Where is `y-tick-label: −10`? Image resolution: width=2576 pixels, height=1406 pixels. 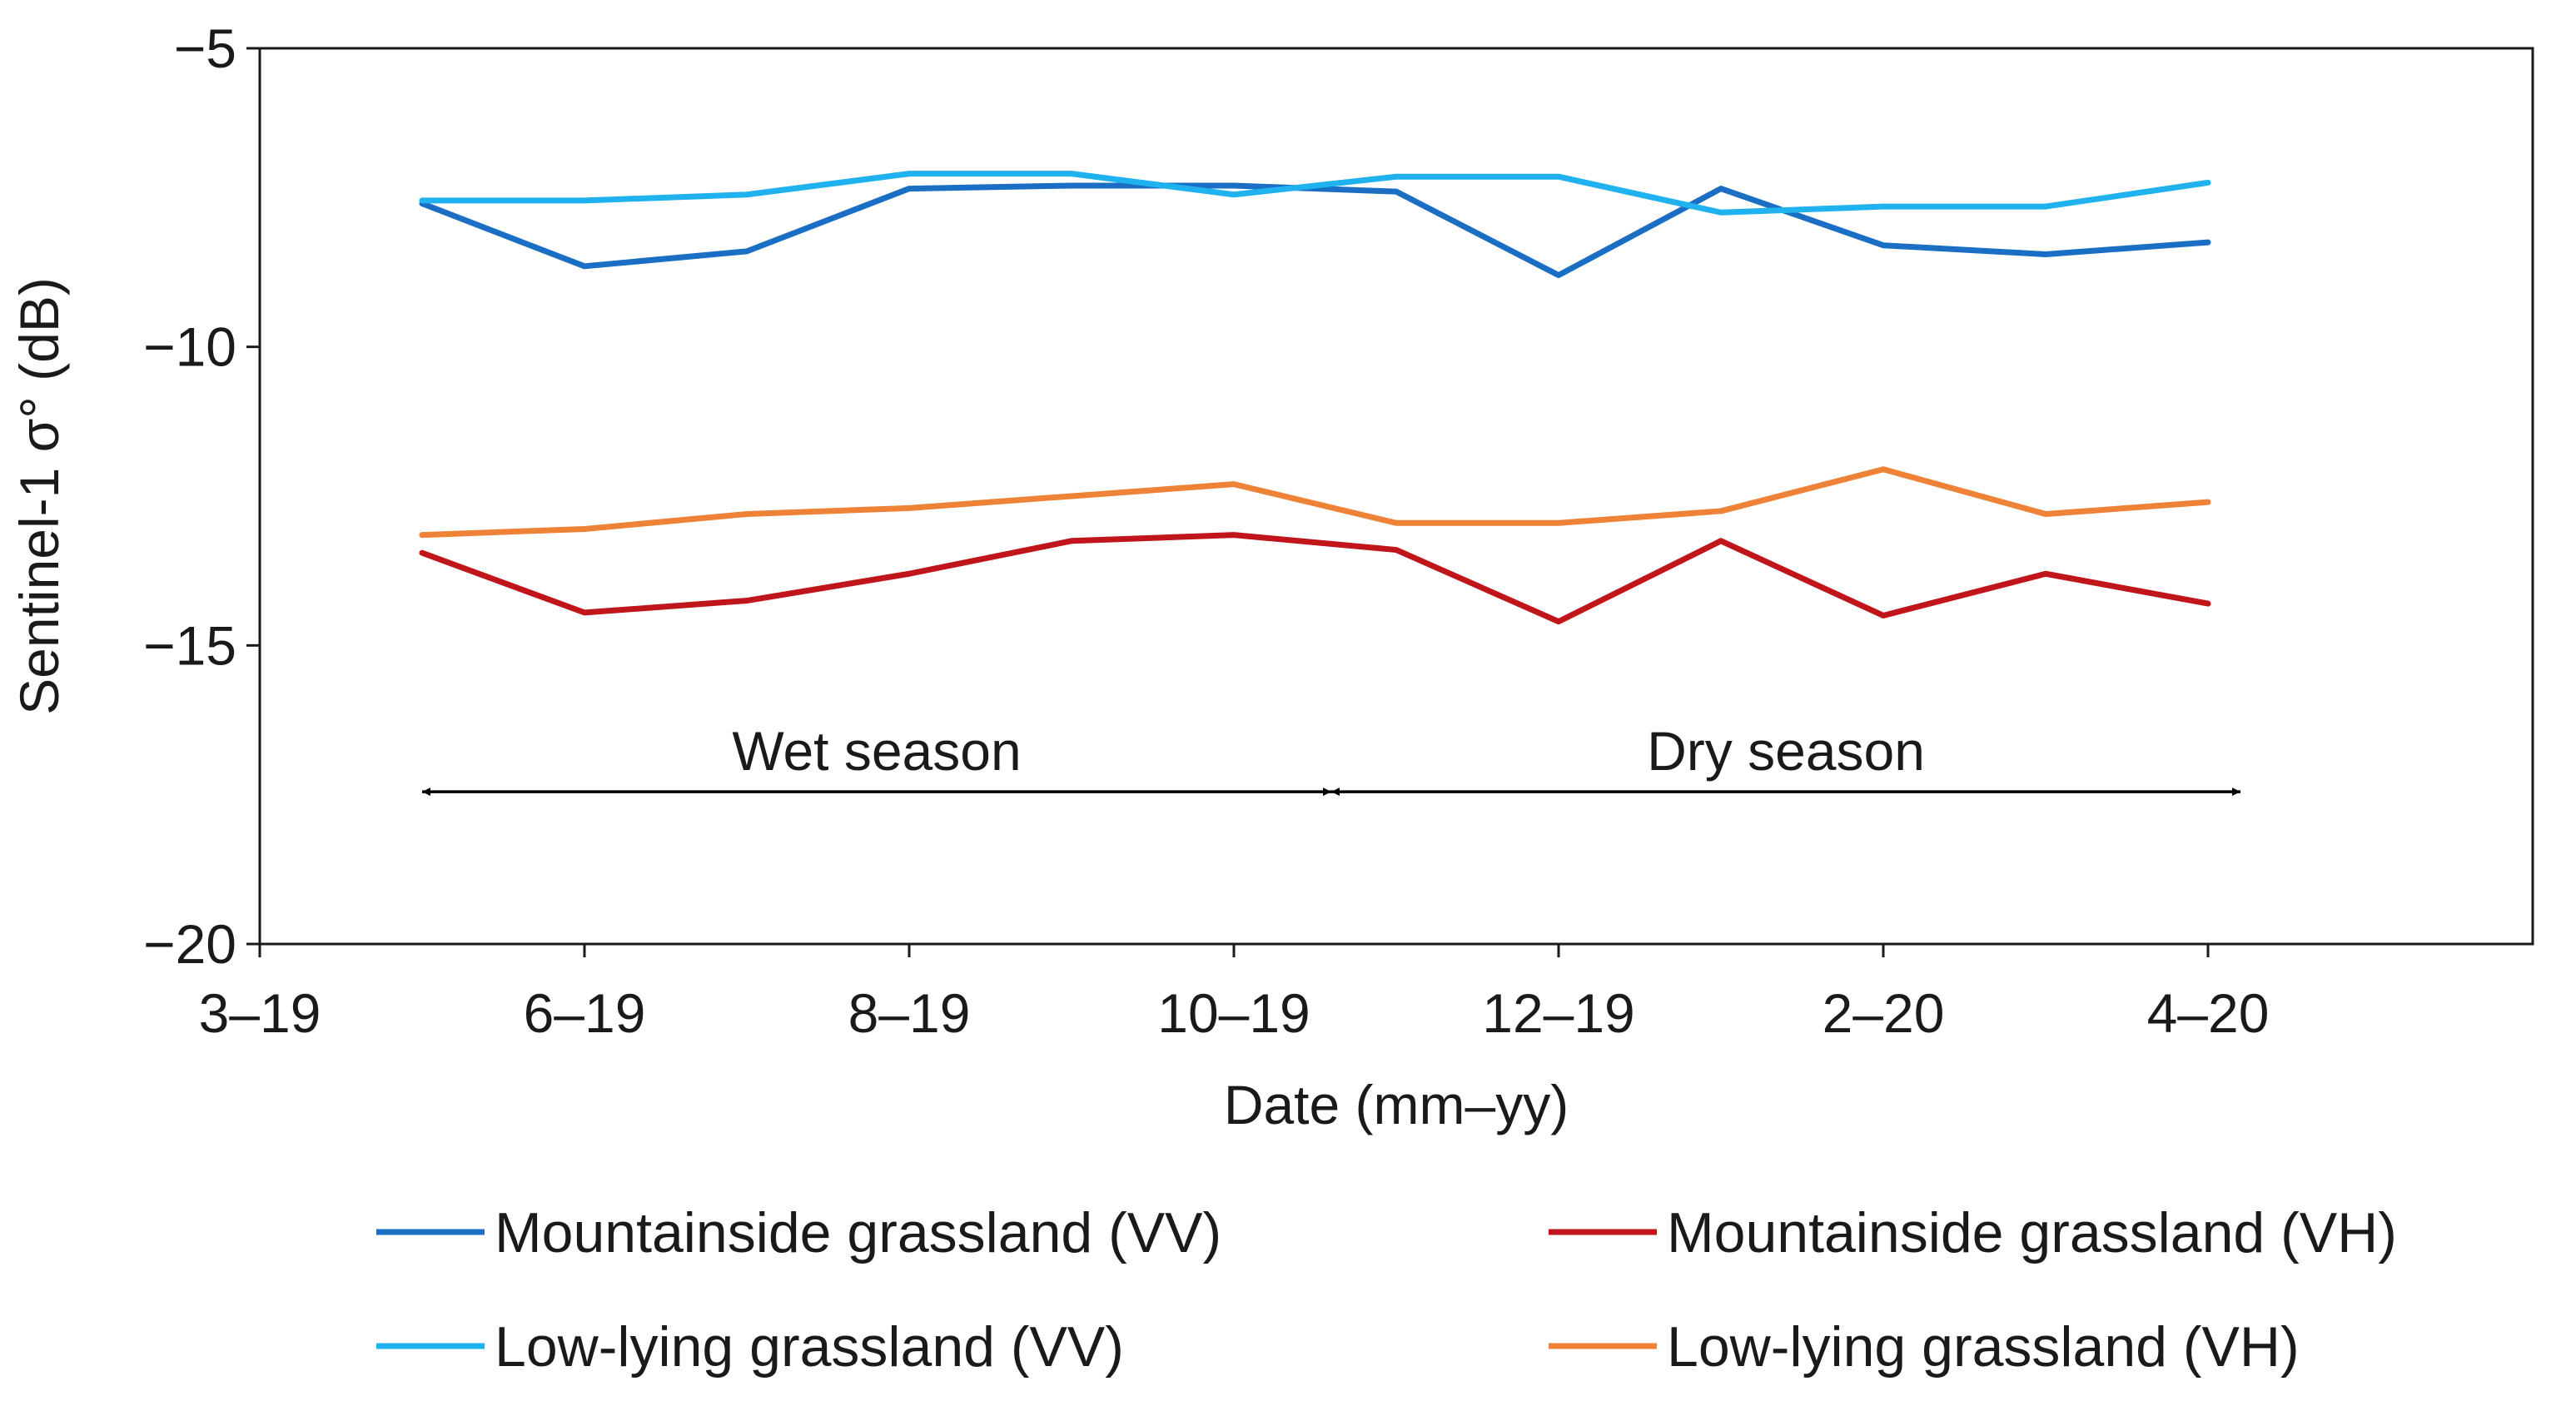
y-tick-label: −10 is located at coordinates (189, 347).